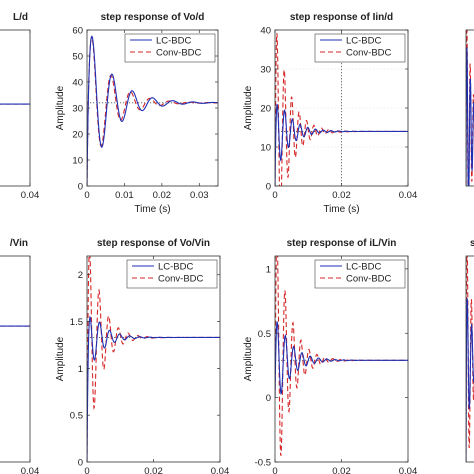 The width and height of the screenshot is (474, 474). I want to click on subplot-title: step response of Vo/d, so click(153, 17).